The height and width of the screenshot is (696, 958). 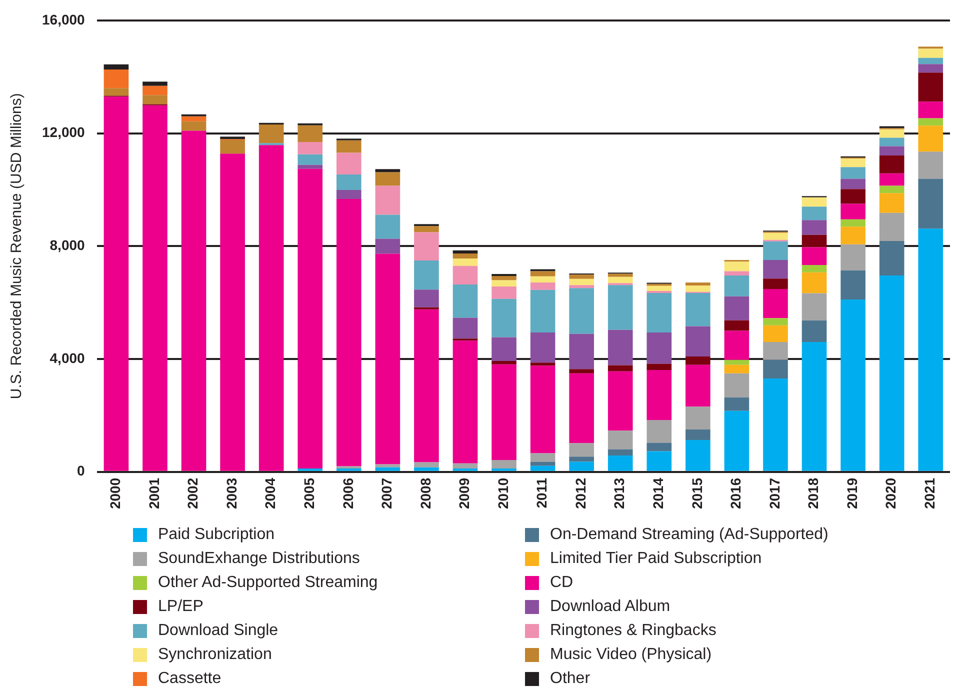 What do you see at coordinates (562, 583) in the screenshot?
I see `legend-label: CD` at bounding box center [562, 583].